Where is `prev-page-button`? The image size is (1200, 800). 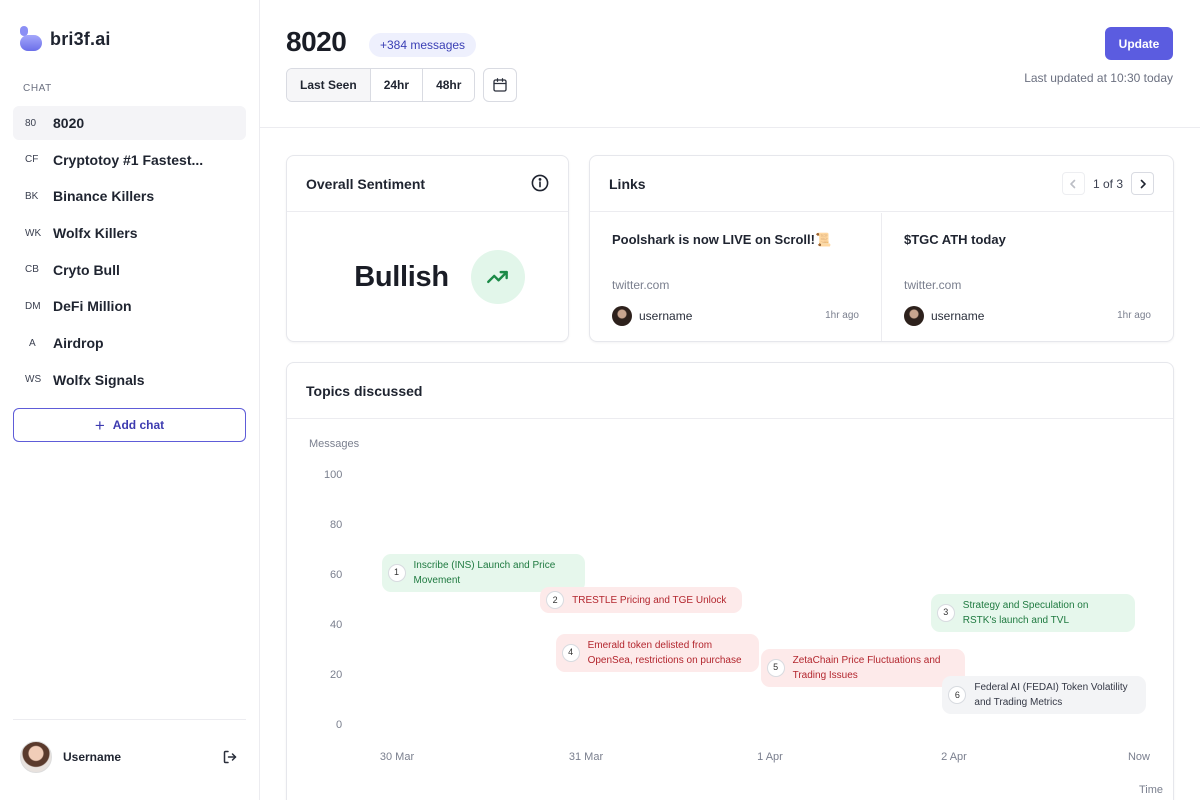
prev-page-button is located at coordinates (1073, 183).